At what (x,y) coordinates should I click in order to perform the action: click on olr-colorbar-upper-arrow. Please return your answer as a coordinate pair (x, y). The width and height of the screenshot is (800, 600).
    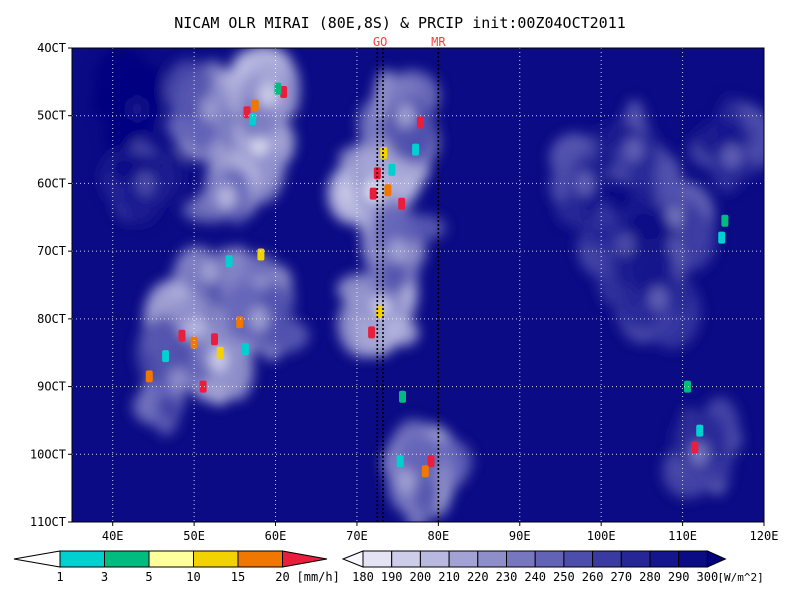
    Looking at the image, I should click on (716, 559).